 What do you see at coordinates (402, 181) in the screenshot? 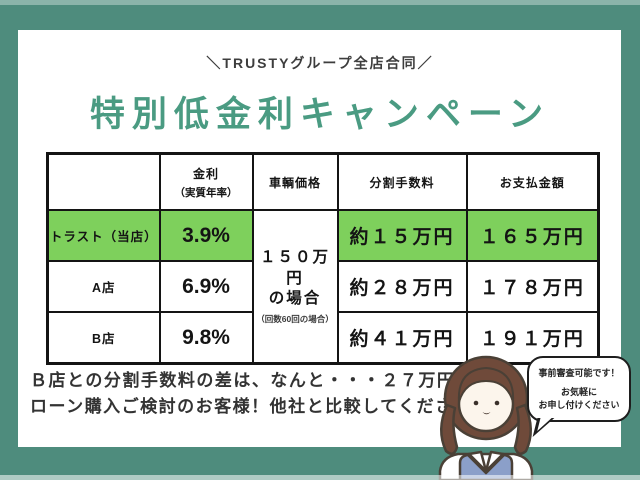
I see `header-fee-cell: 分割手数料` at bounding box center [402, 181].